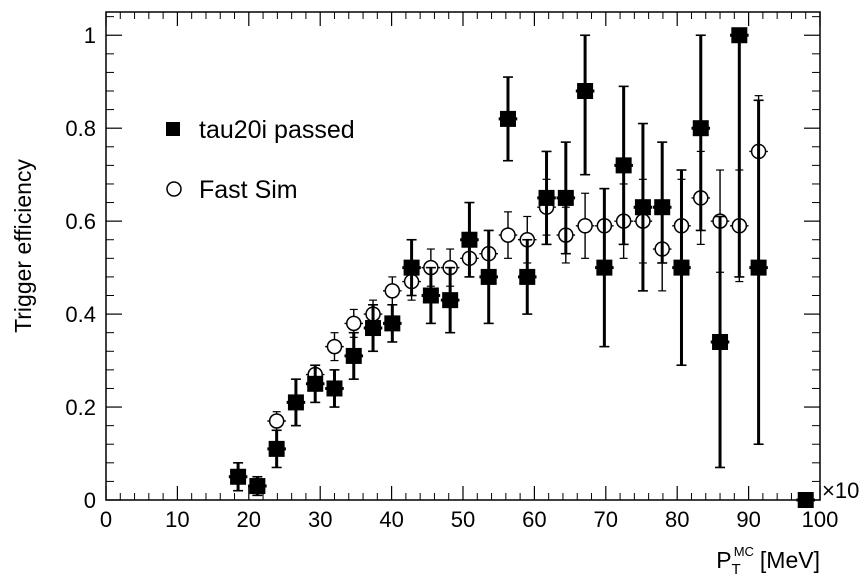 Image resolution: width=868 pixels, height=580 pixels. What do you see at coordinates (80, 314) in the screenshot?
I see `y-tick-label: 0.4` at bounding box center [80, 314].